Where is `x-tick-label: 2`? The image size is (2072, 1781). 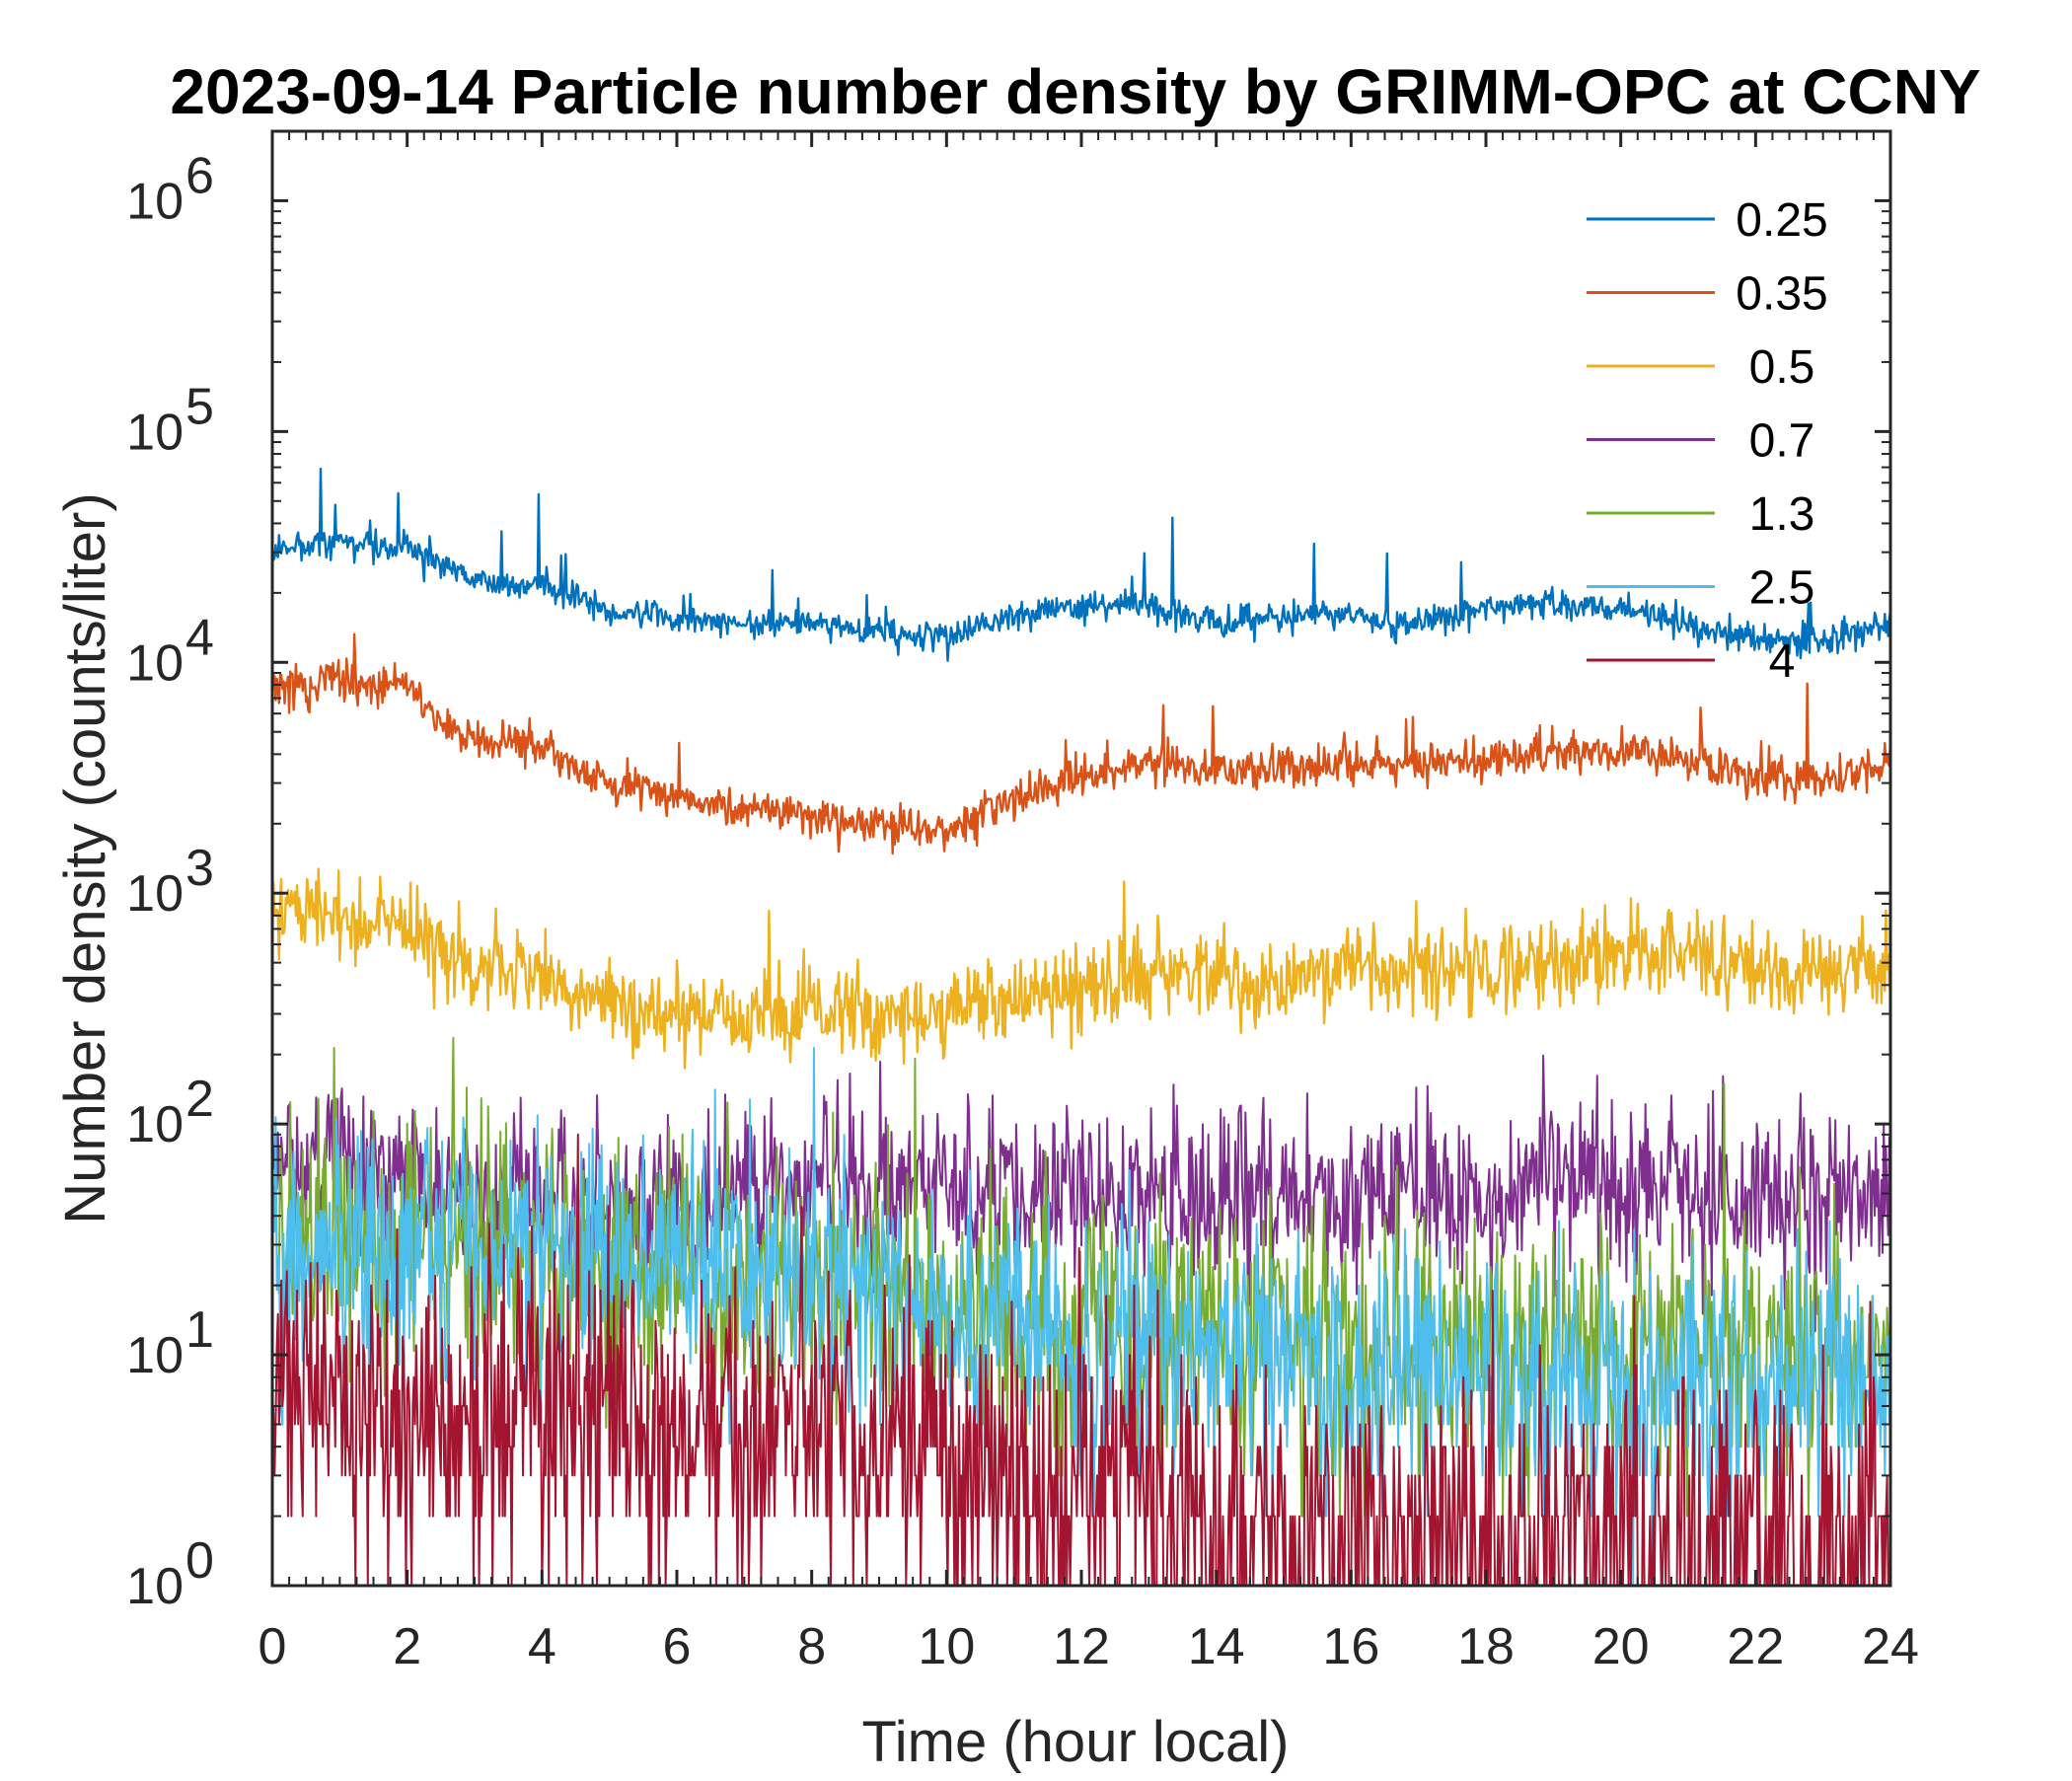
x-tick-label: 2 is located at coordinates (407, 1646).